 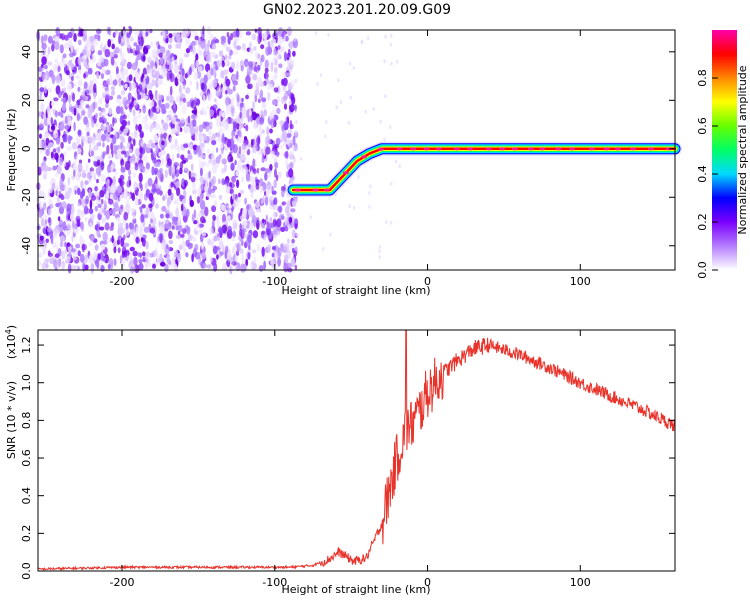 I want to click on y-tick-label: 0.8, so click(x=26, y=421).